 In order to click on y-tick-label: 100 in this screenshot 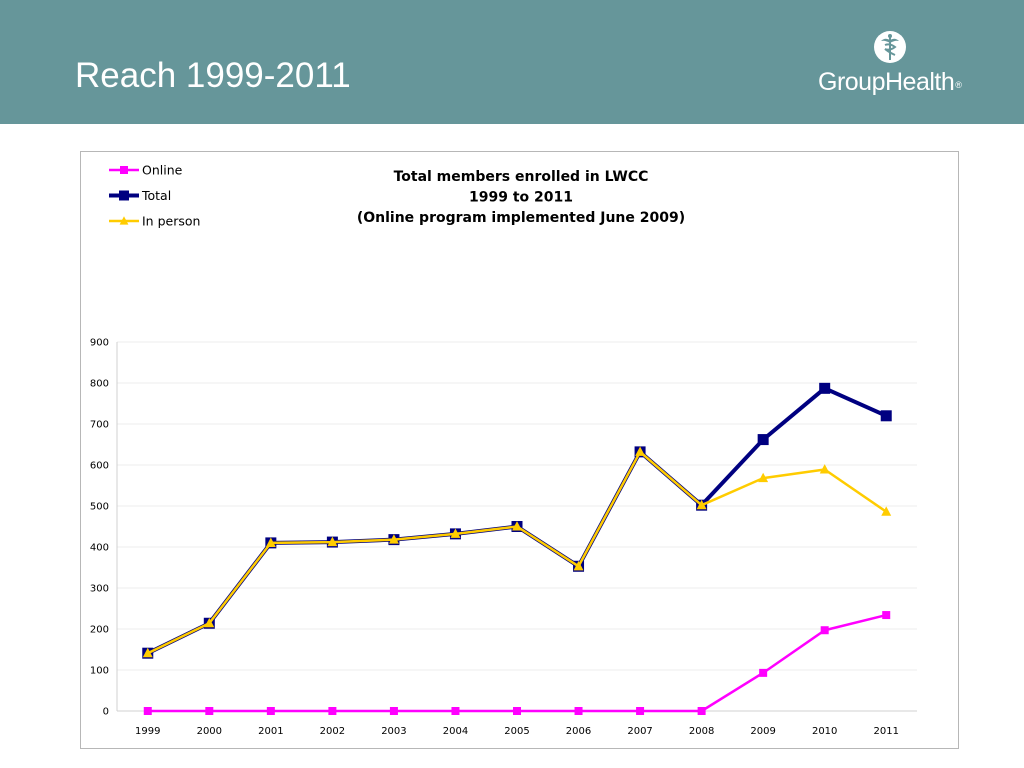, I will do `click(99, 671)`.